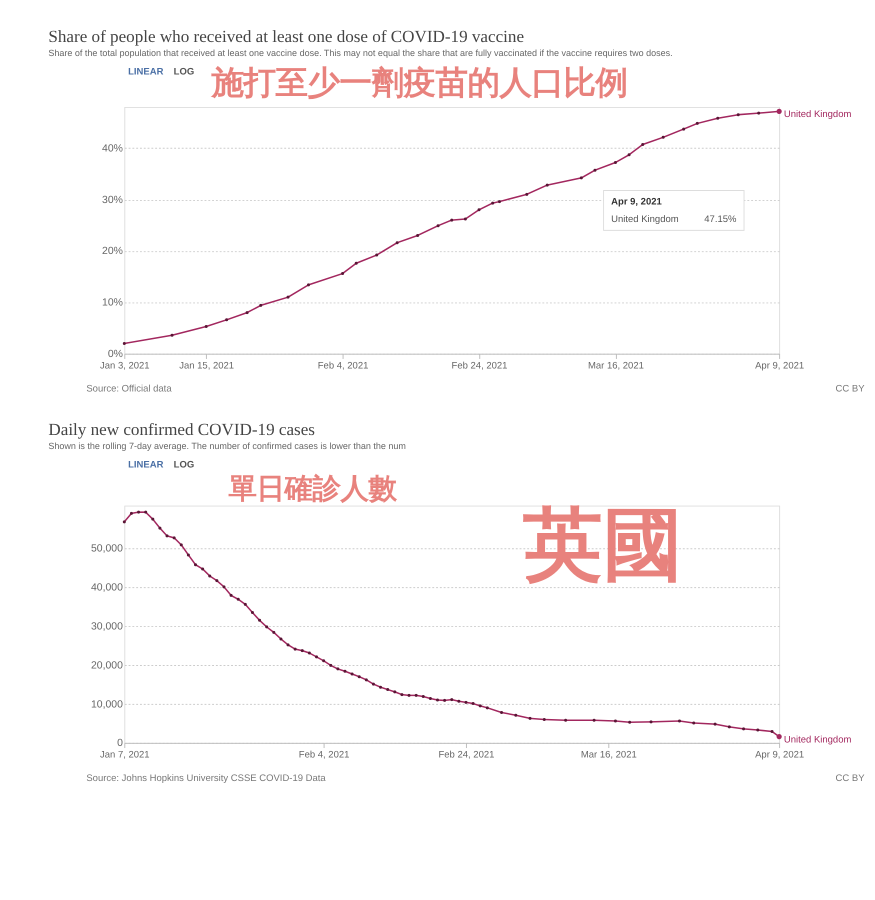 Image resolution: width=875 pixels, height=900 pixels. I want to click on chart-title: Daily new confirmed COVID-19 cases, so click(182, 429).